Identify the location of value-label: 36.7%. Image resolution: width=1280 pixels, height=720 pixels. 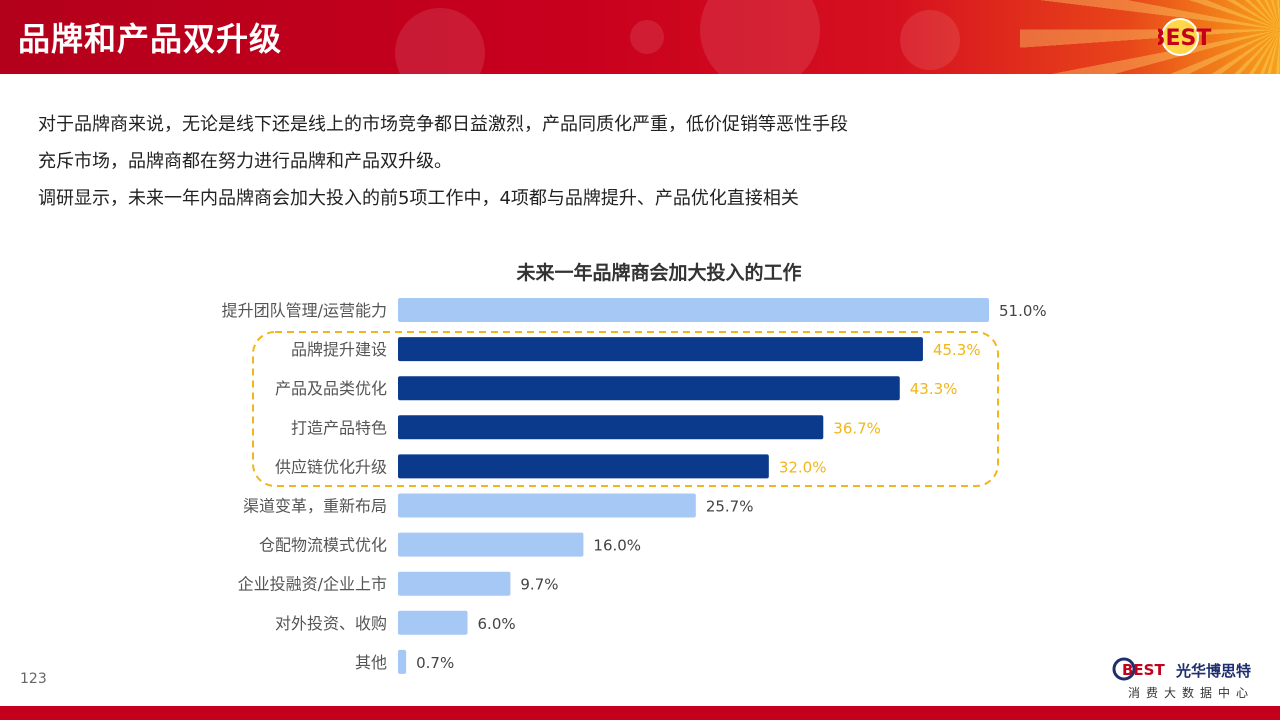
(857, 428).